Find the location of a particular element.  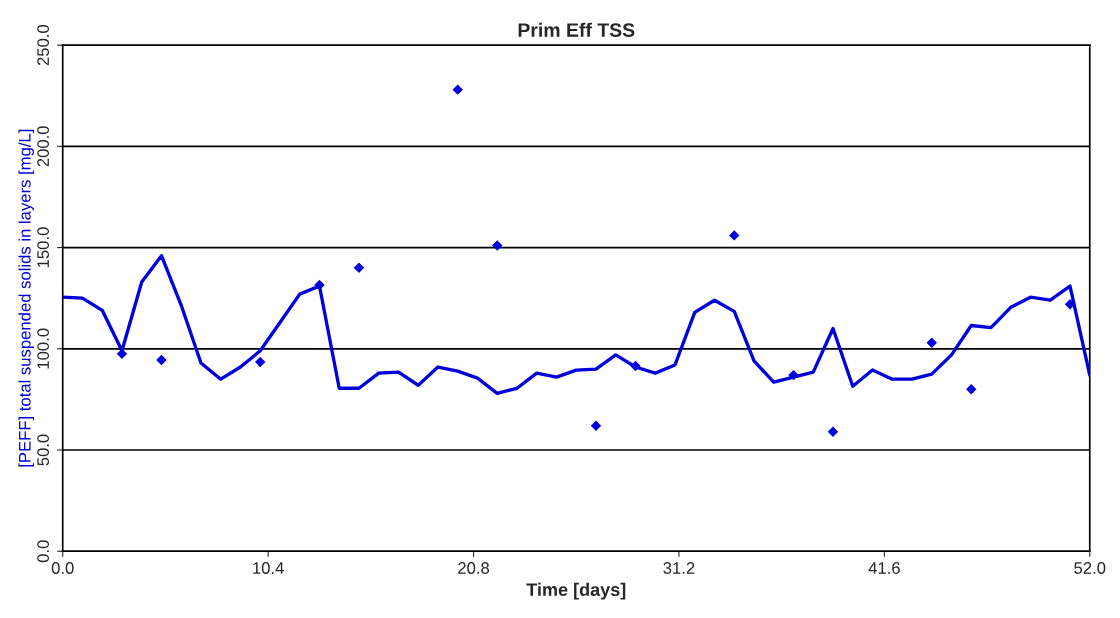

x-tick-label: 10.4 is located at coordinates (268, 568).